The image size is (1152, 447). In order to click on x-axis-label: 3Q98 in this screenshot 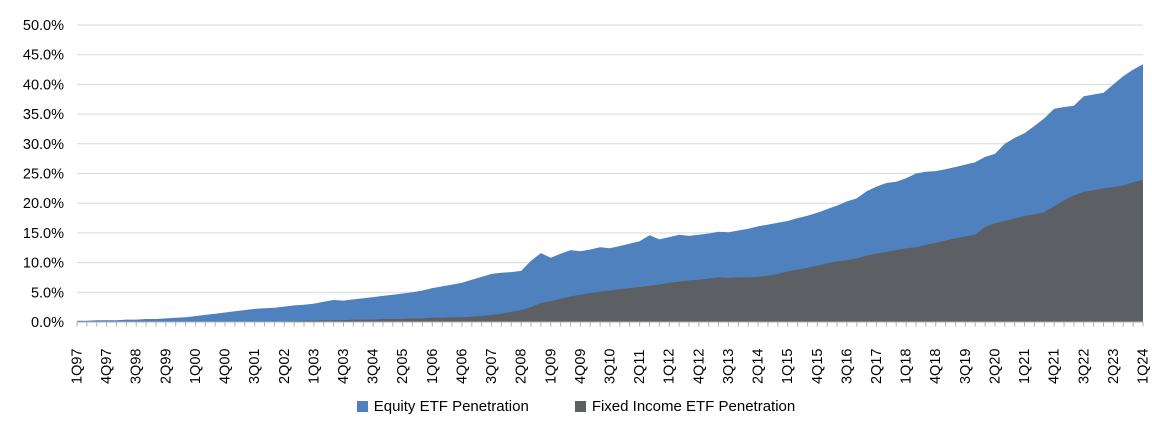, I will do `click(137, 366)`.